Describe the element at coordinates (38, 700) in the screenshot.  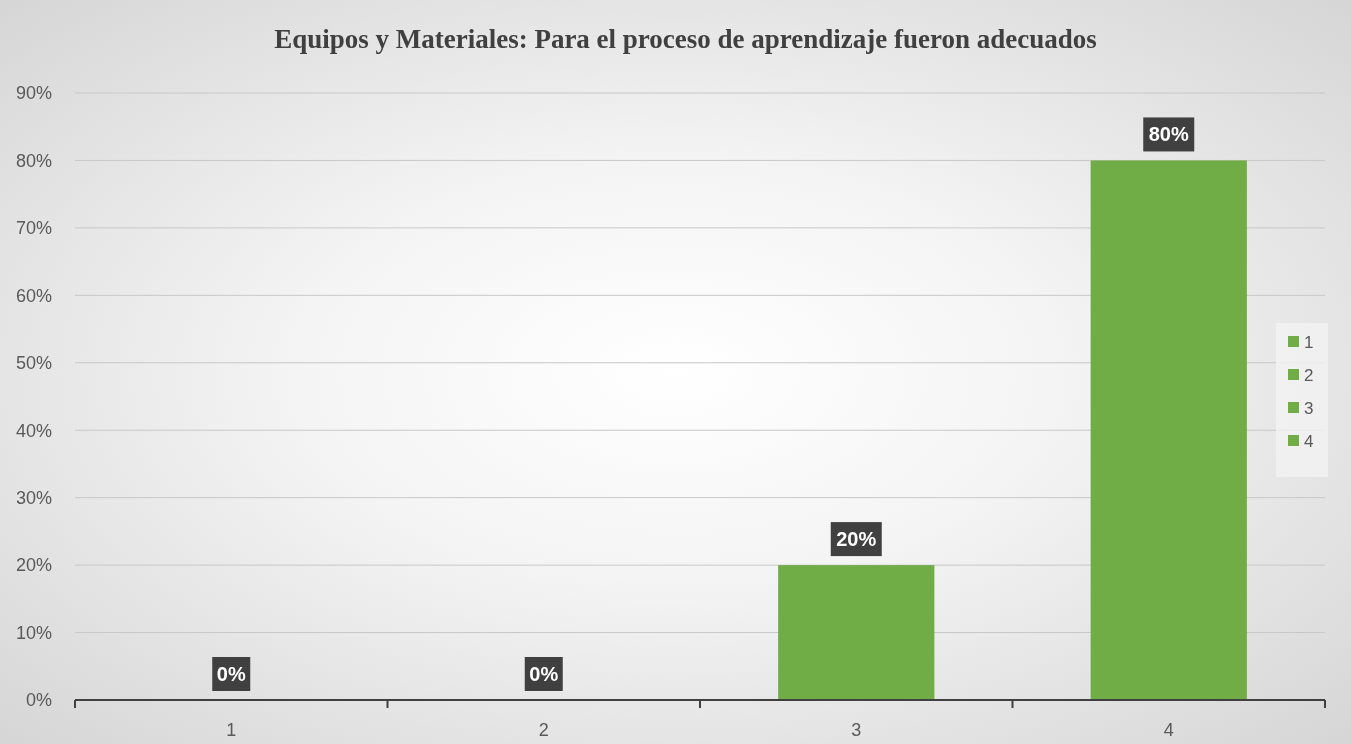
I see `y-tick-label: 0%` at that location.